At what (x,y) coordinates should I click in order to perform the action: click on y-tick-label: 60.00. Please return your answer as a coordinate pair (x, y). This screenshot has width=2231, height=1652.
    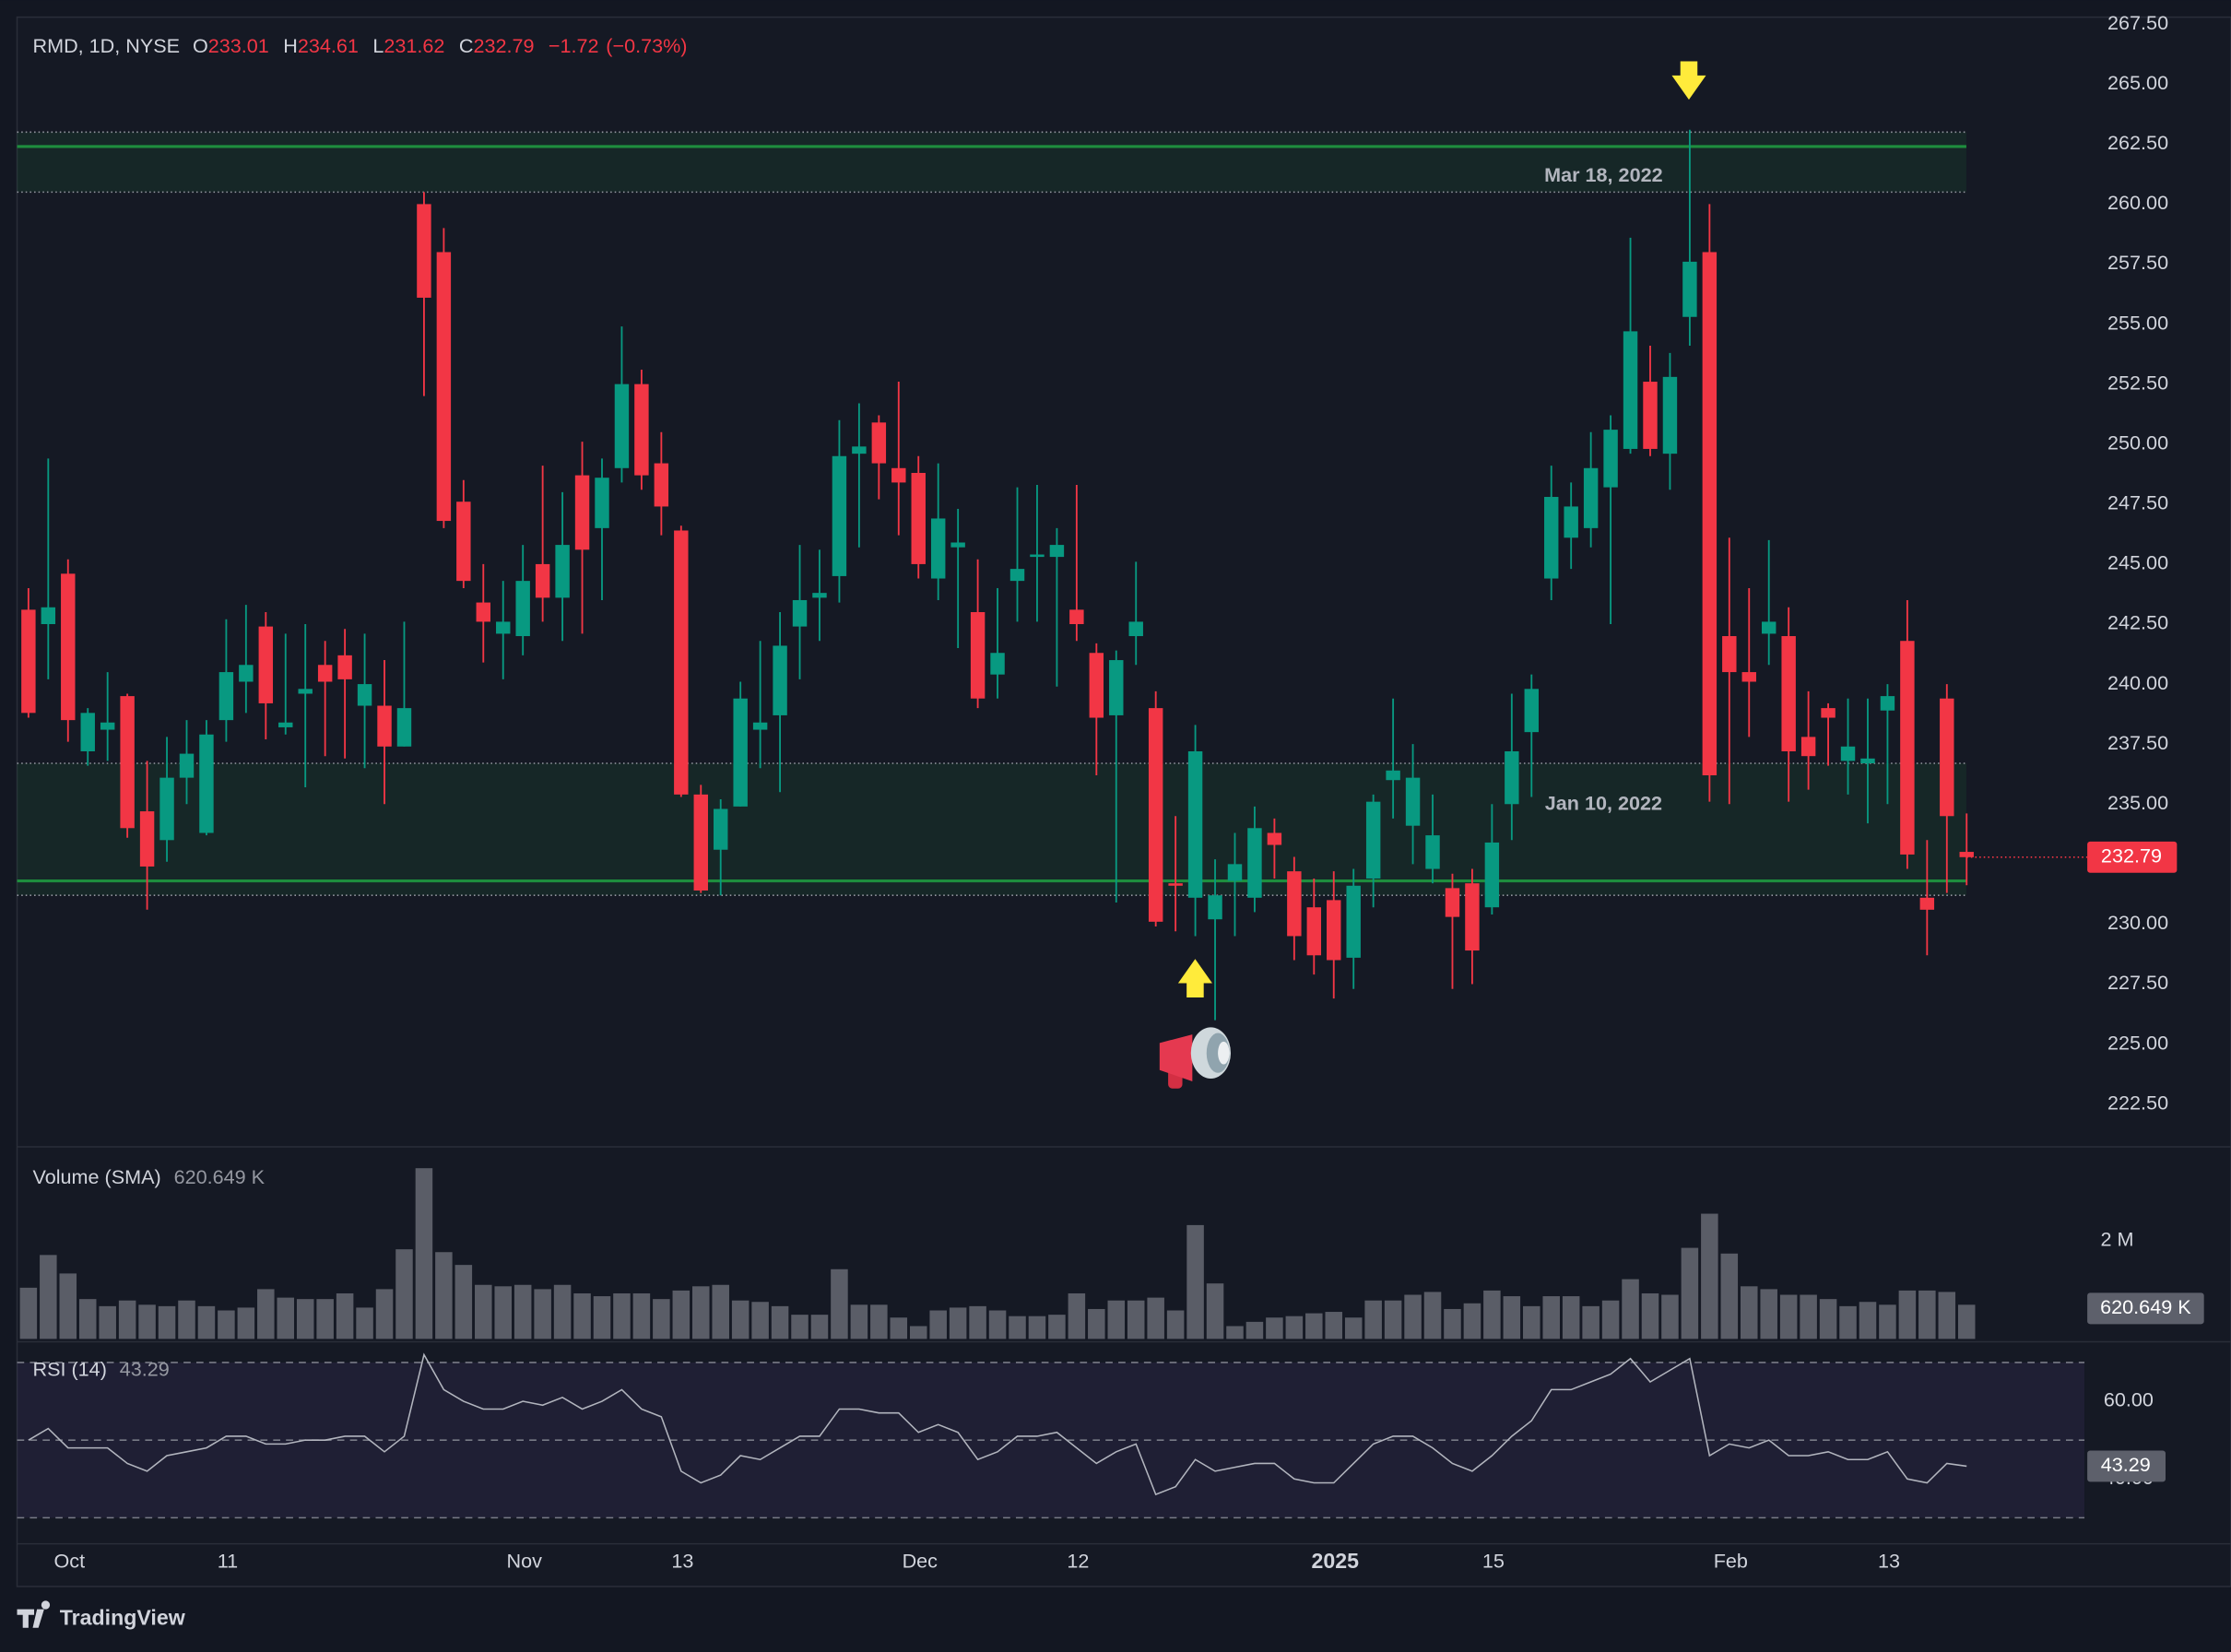
    Looking at the image, I should click on (2129, 1399).